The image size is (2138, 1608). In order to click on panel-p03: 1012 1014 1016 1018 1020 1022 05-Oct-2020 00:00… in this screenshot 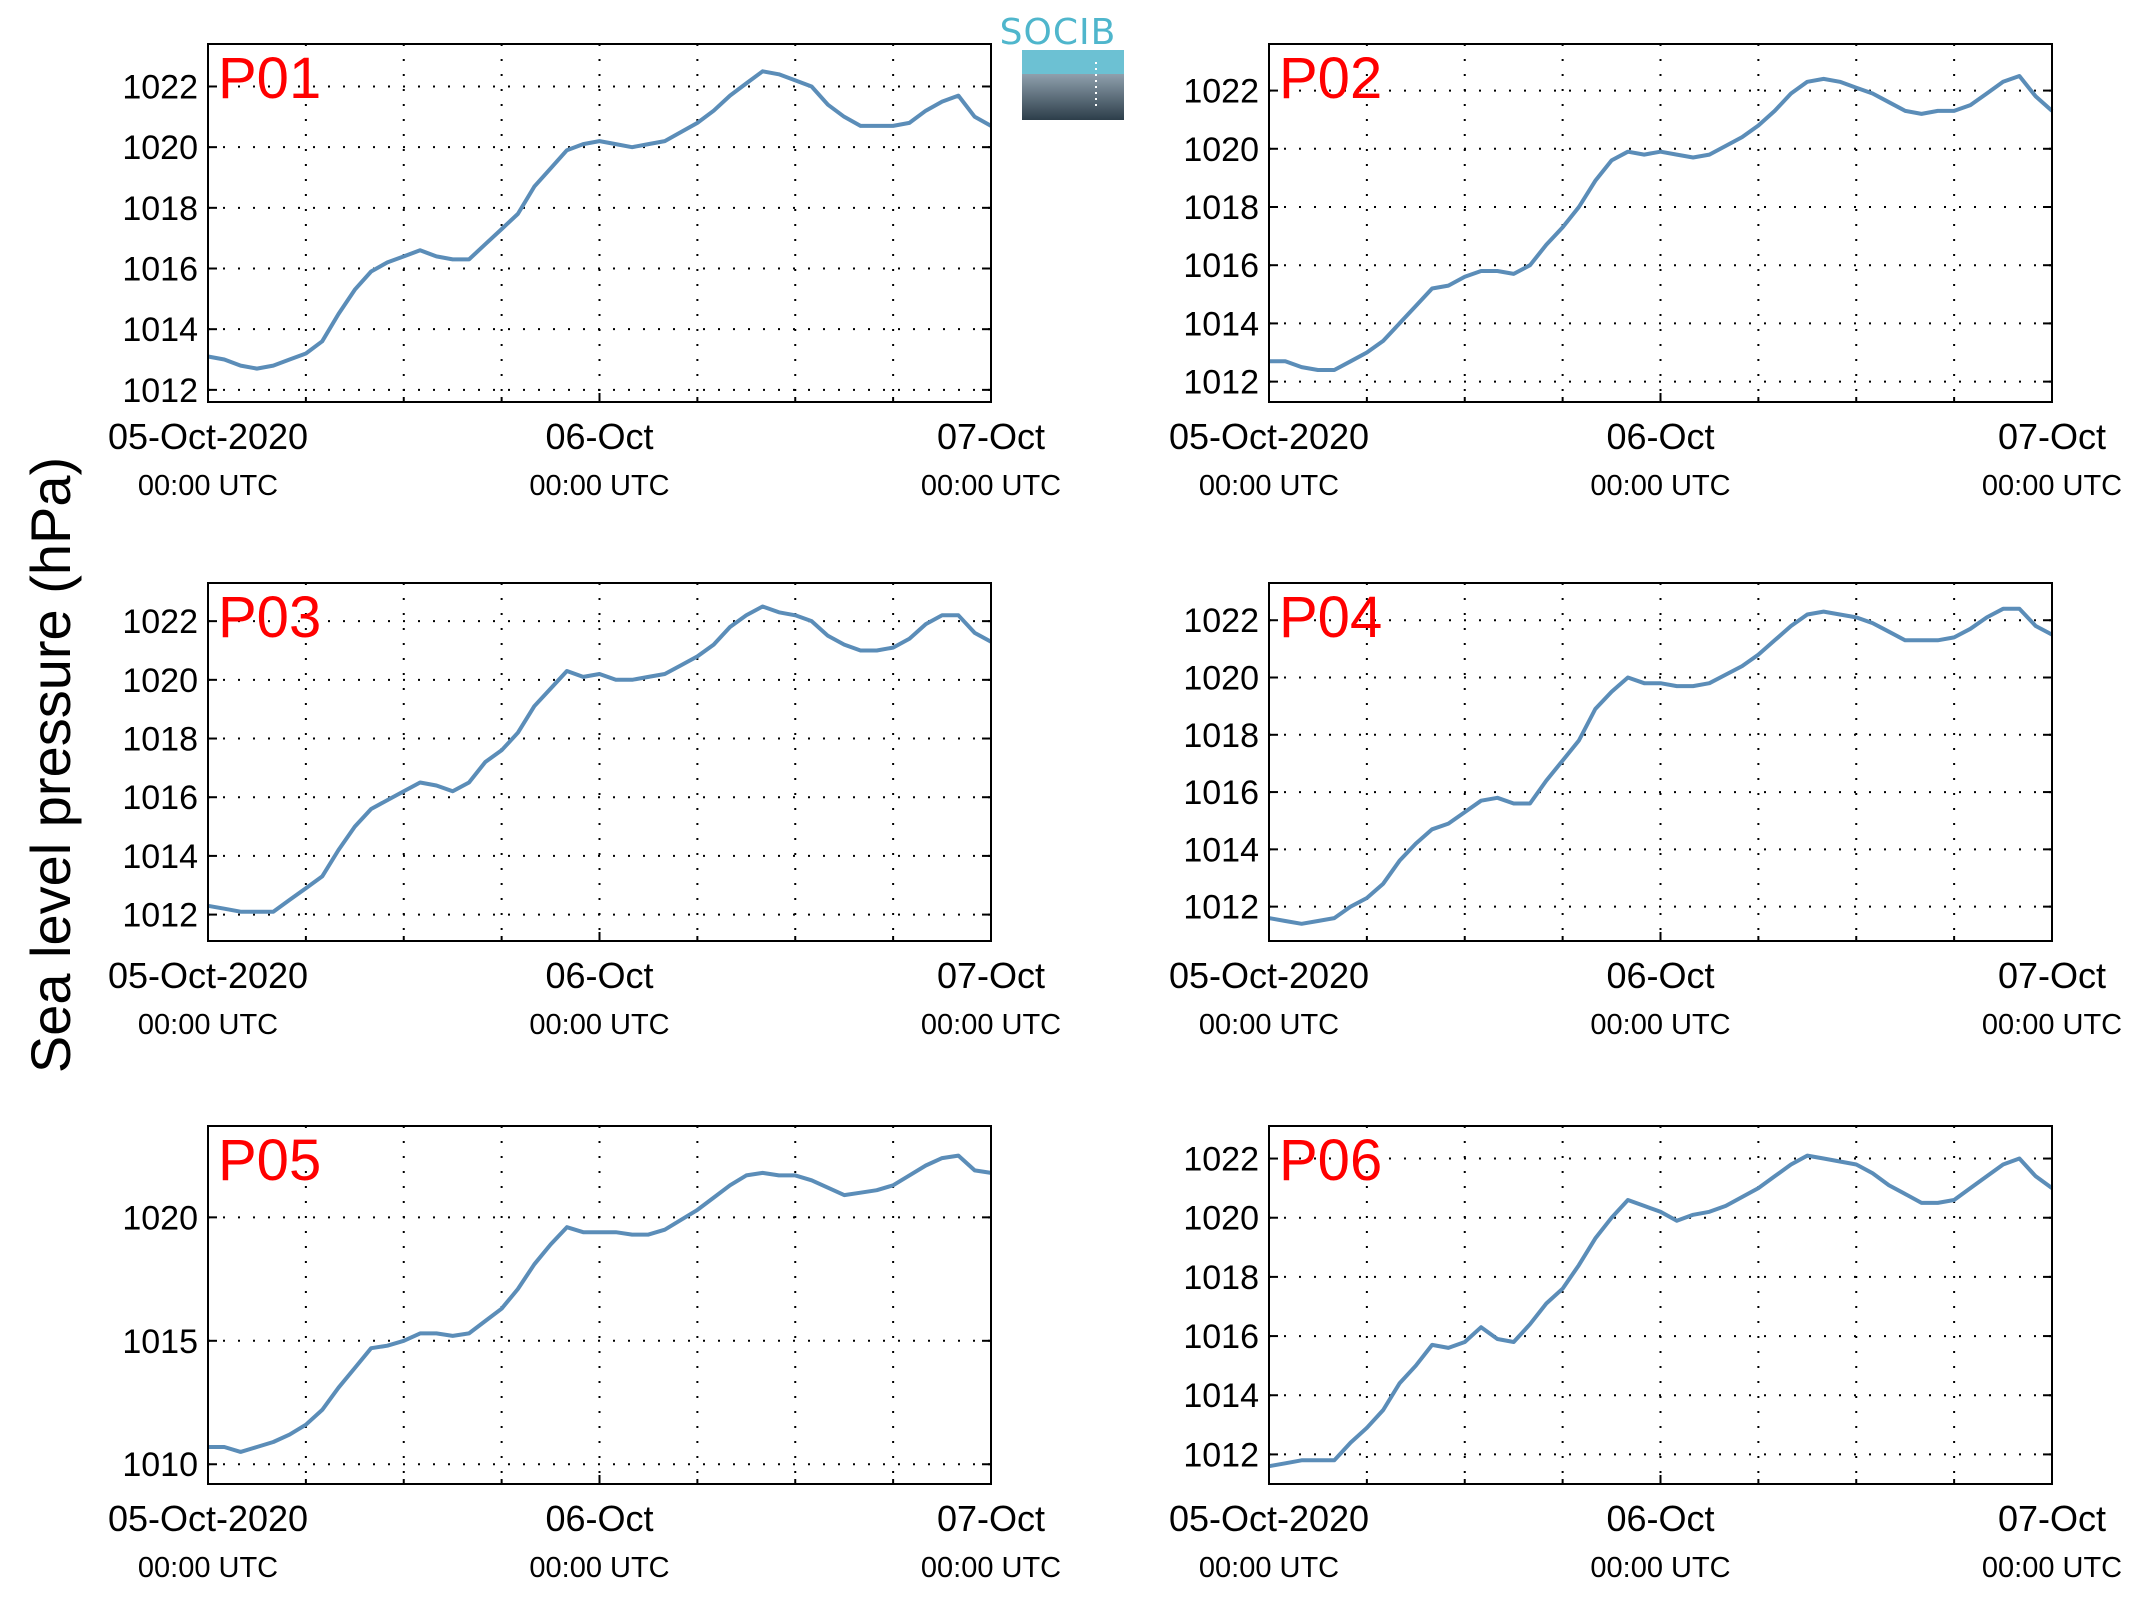, I will do `click(584, 811)`.